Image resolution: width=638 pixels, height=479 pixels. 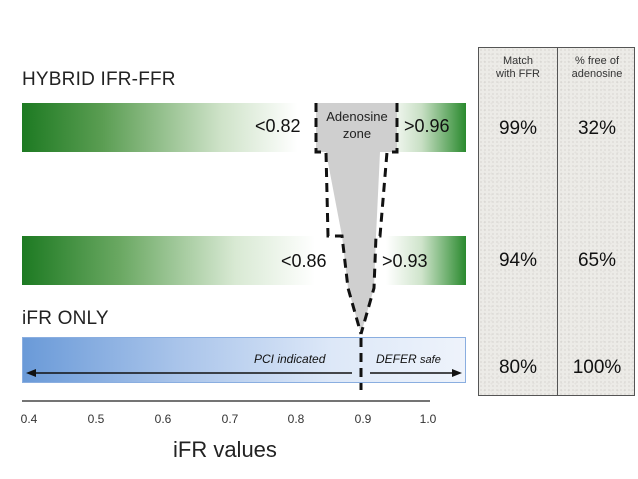 I want to click on match-header-line1: Match, so click(x=518, y=61).